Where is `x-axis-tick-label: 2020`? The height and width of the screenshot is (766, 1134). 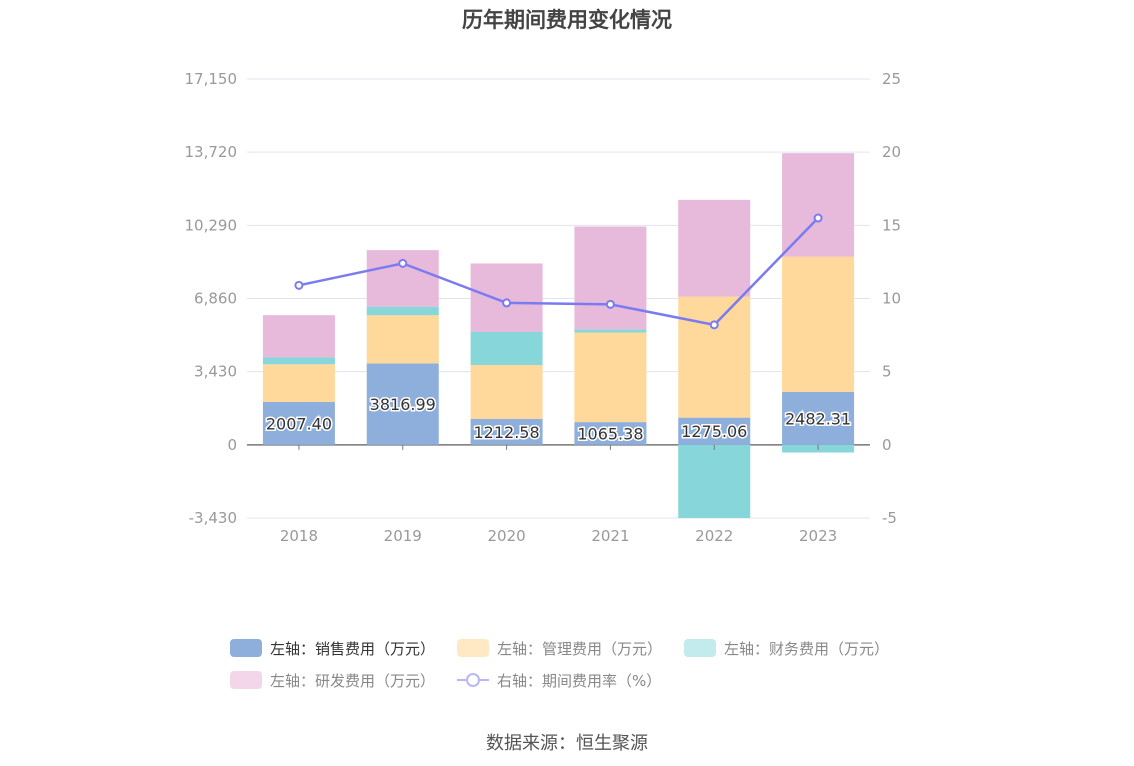
x-axis-tick-label: 2020 is located at coordinates (506, 536).